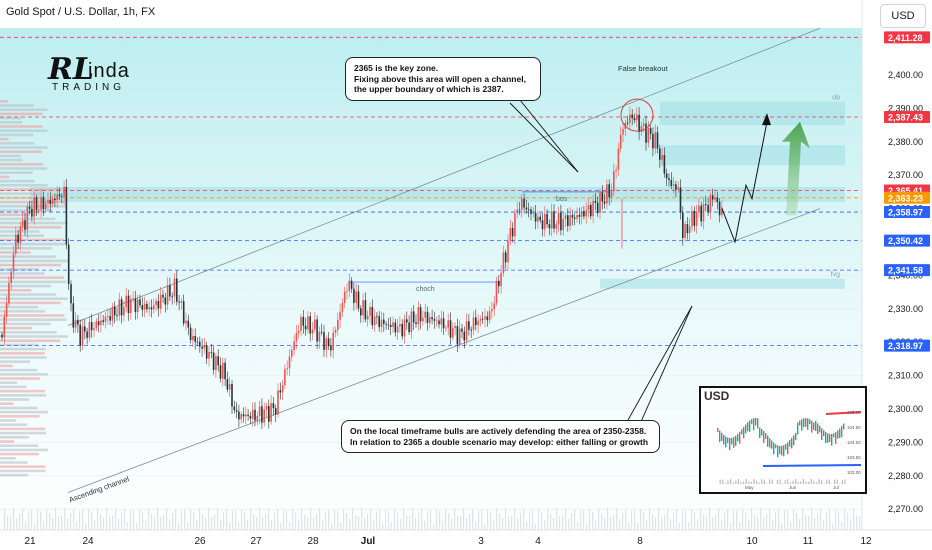 The height and width of the screenshot is (550, 932). What do you see at coordinates (81, 12) in the screenshot?
I see `symbol-title: Gold Spot / U.S. Dollar, 1h, FX` at bounding box center [81, 12].